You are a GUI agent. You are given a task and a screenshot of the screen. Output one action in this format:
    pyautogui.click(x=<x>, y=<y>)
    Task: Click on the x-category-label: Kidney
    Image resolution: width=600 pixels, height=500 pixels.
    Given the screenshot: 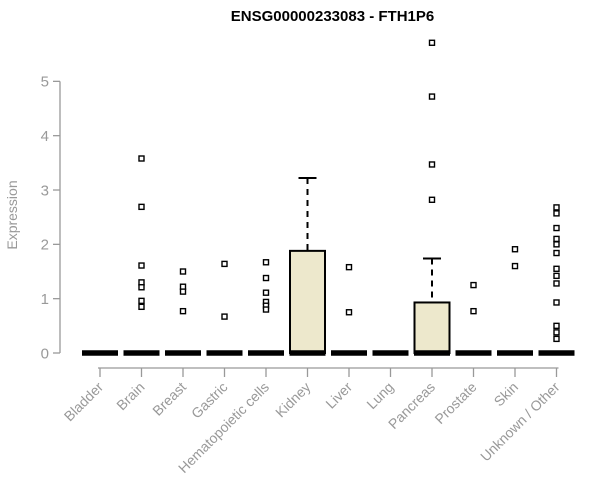 What is the action you would take?
    pyautogui.click(x=293, y=400)
    